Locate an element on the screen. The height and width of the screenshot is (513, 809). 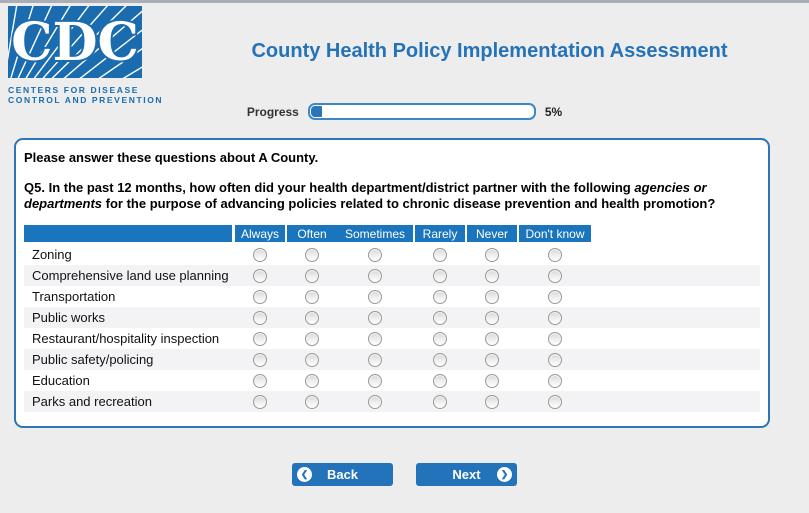
progress-bar is located at coordinates (421, 111).